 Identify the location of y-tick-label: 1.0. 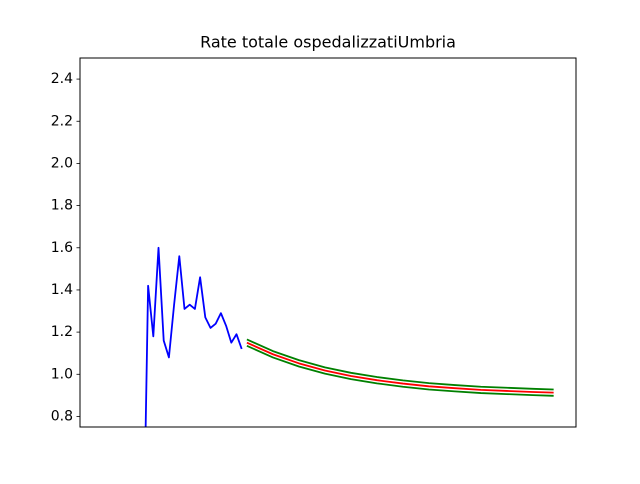
(62, 374).